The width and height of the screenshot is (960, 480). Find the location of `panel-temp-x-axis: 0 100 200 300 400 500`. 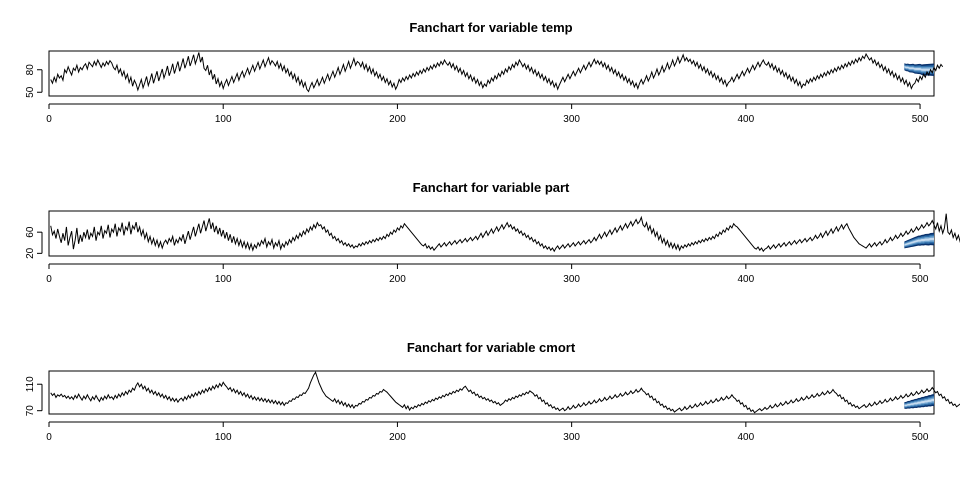

panel-temp-x-axis: 0 100 200 300 400 500 is located at coordinates (487, 114).